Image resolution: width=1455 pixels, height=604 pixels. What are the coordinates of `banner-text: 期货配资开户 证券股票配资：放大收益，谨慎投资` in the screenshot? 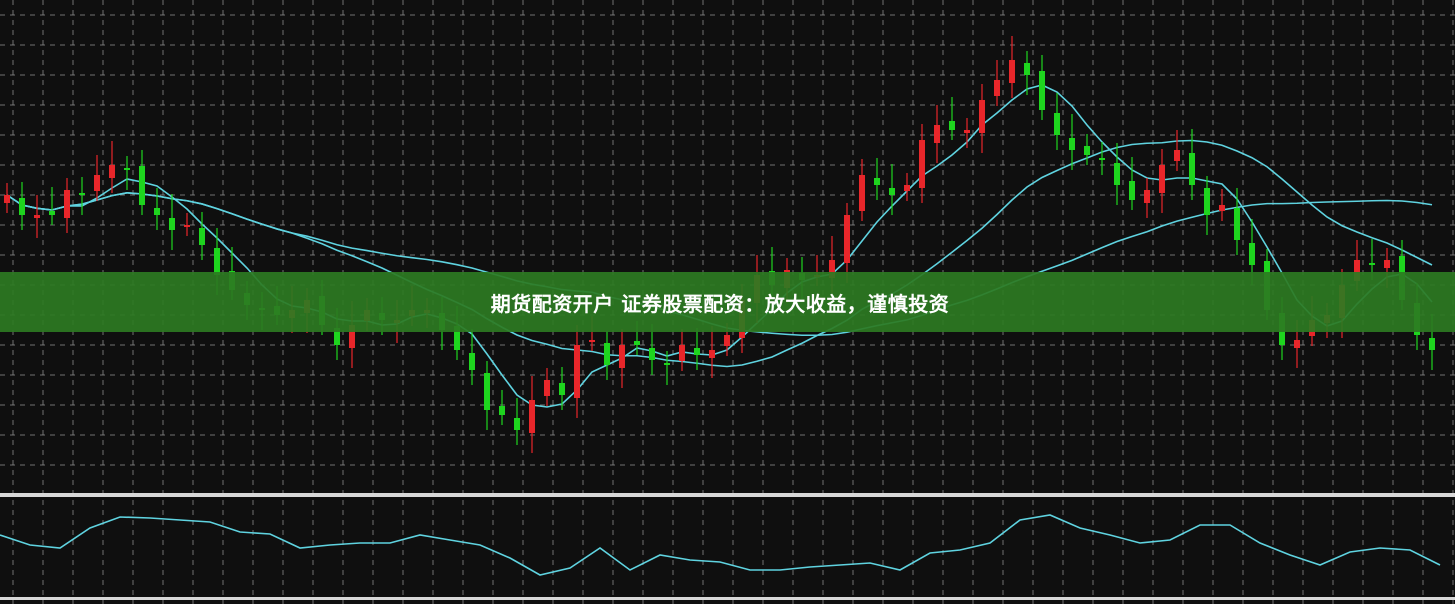 It's located at (720, 303).